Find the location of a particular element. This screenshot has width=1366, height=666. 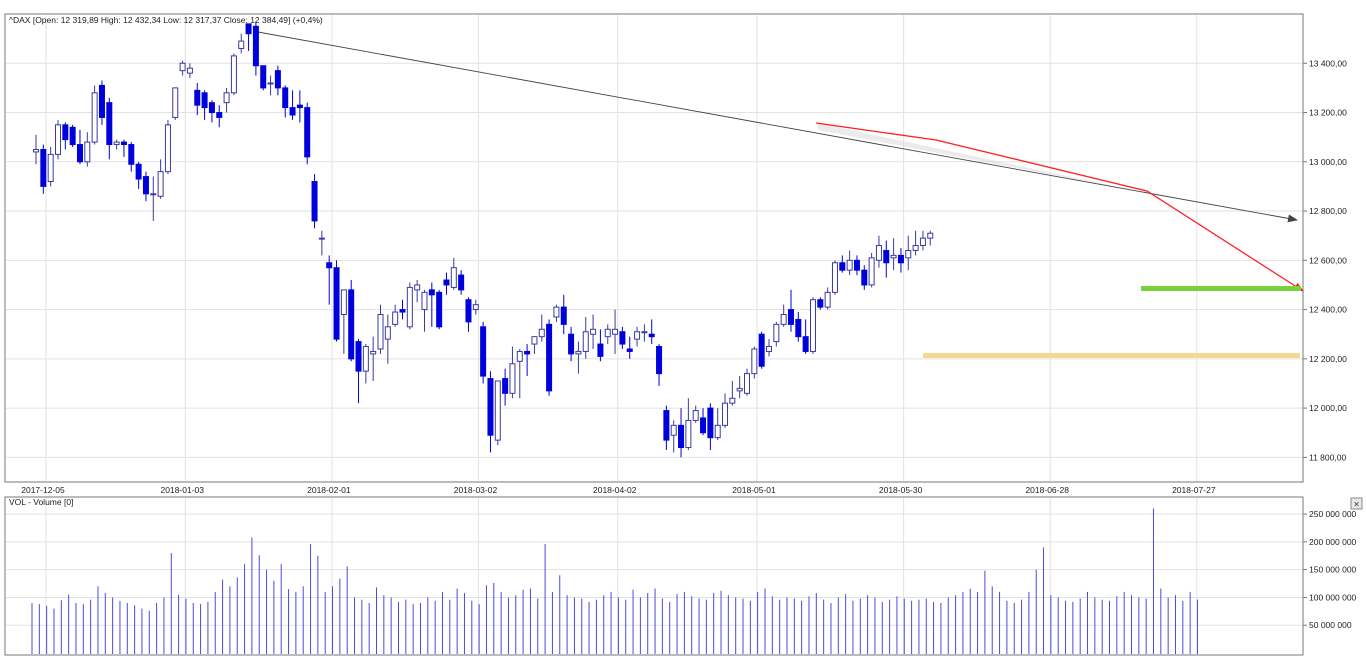

price-y-tick-label: 12 800,00 is located at coordinates (1328, 211).